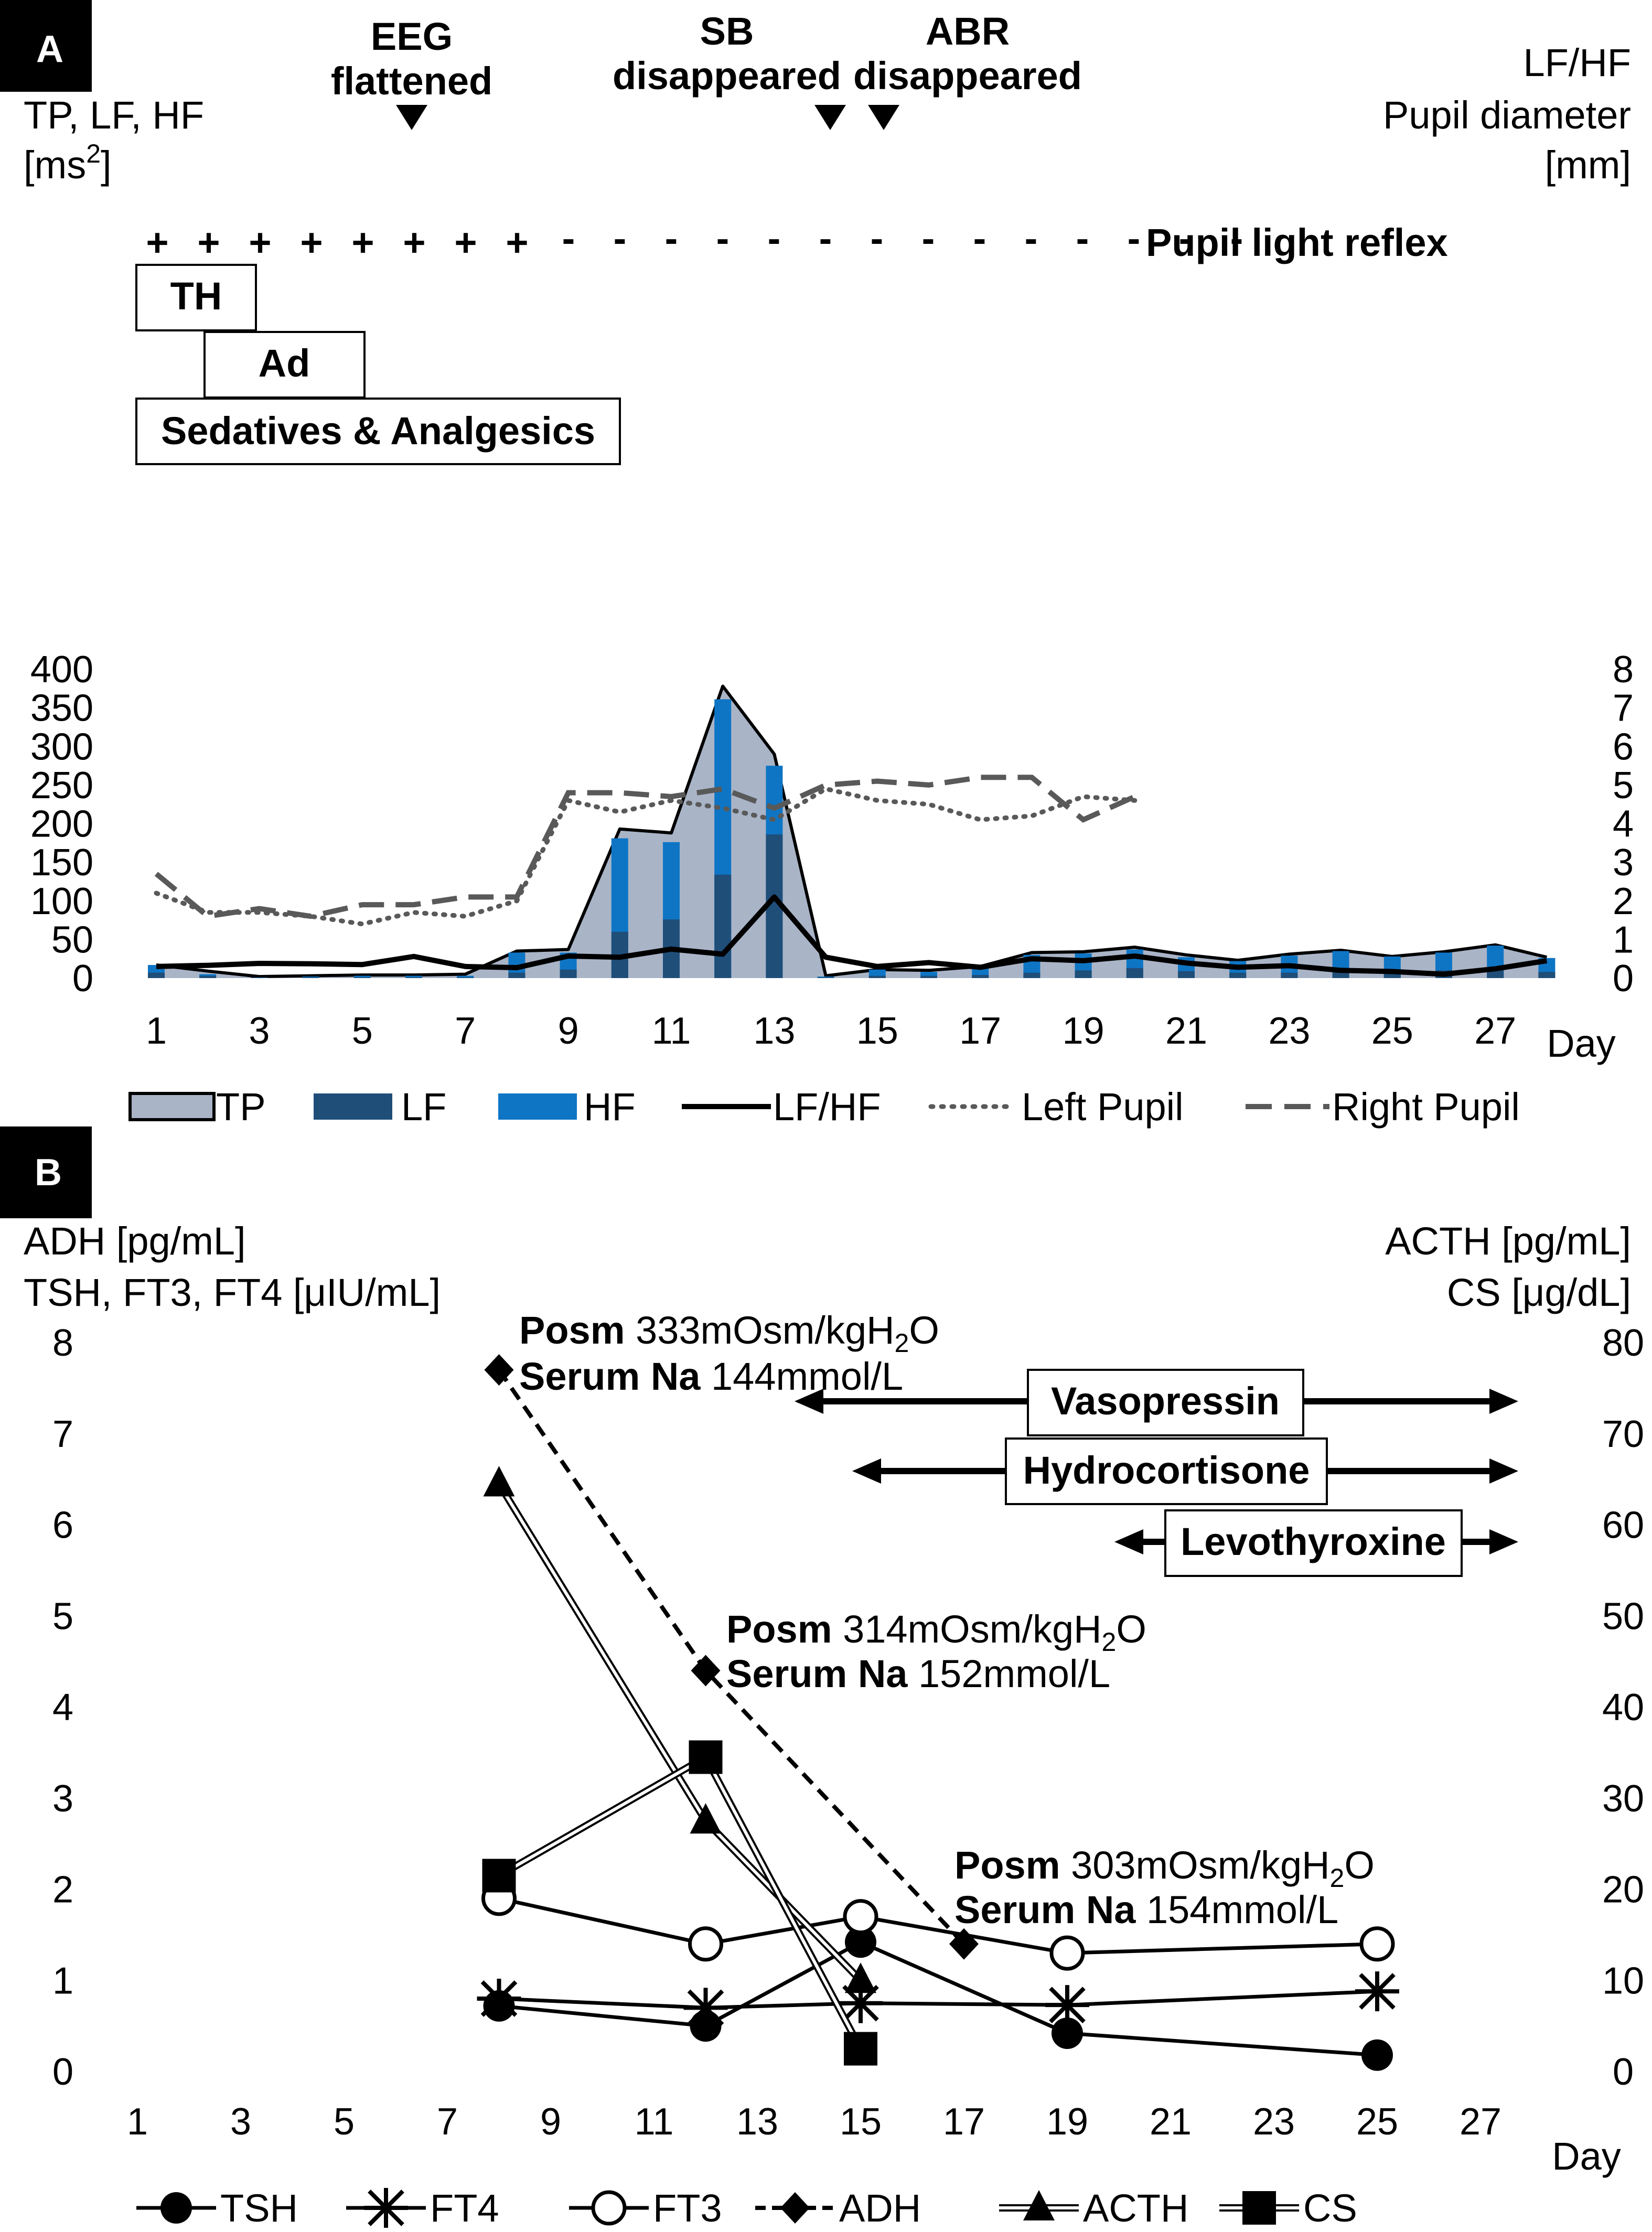 The image size is (1652, 2232). Describe the element at coordinates (884, 117) in the screenshot. I see `abr-marker-icon` at that location.